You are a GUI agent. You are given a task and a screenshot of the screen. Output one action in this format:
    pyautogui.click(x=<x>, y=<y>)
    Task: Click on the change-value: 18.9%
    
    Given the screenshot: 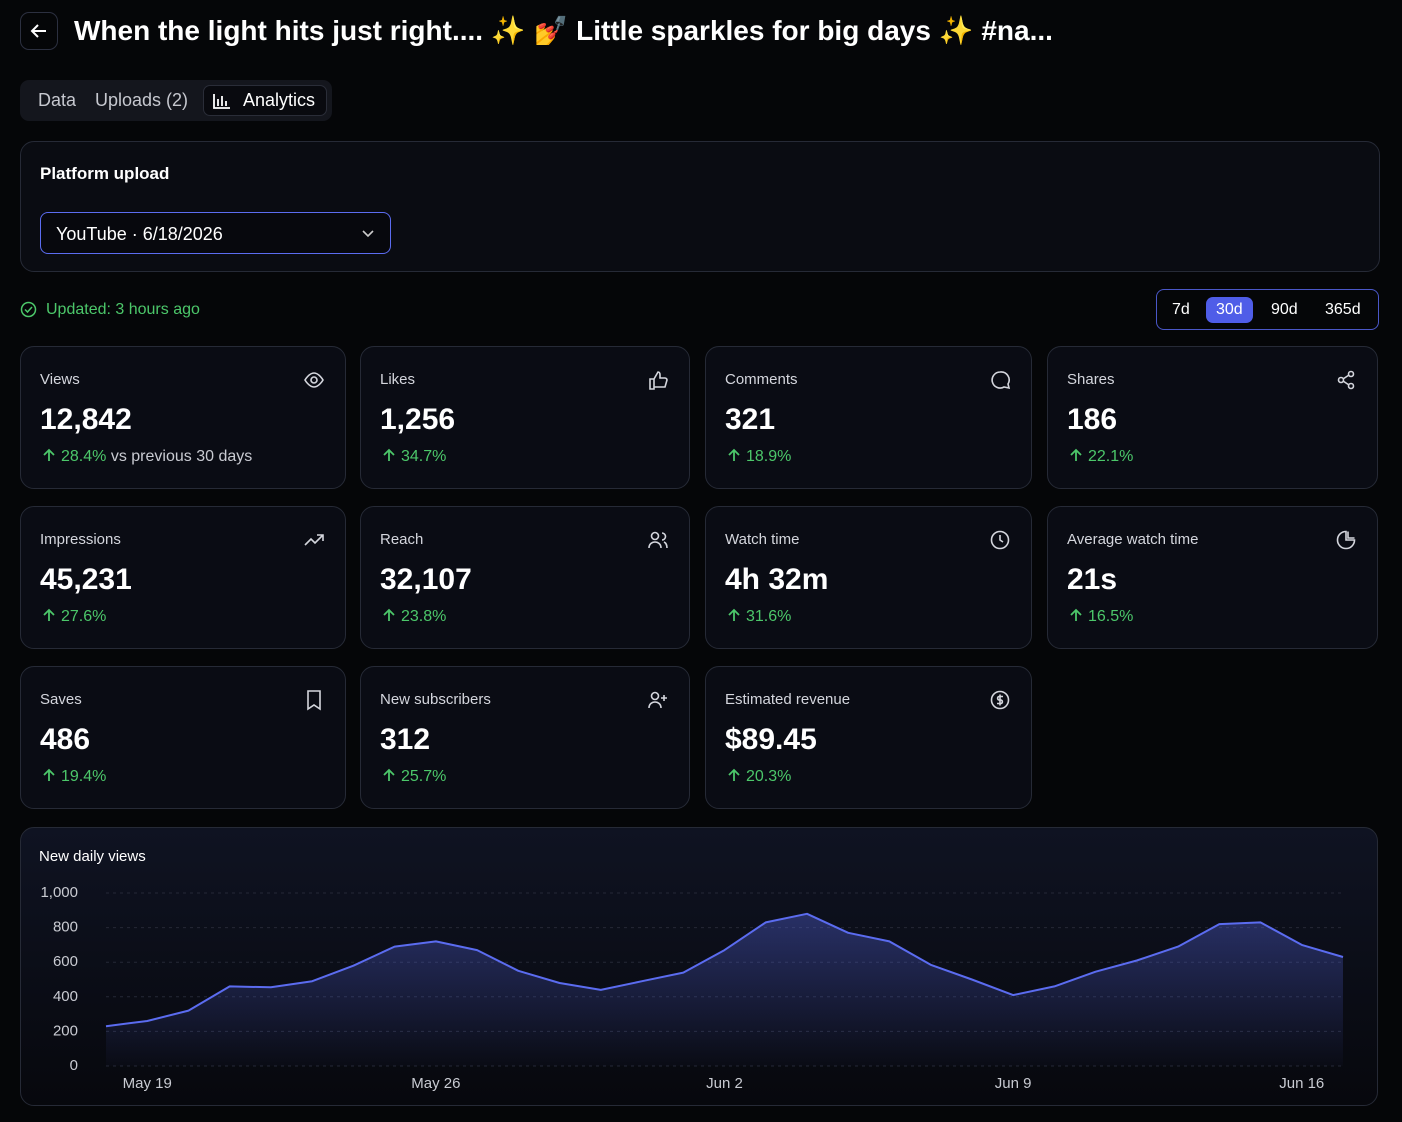 What is the action you would take?
    pyautogui.click(x=769, y=456)
    